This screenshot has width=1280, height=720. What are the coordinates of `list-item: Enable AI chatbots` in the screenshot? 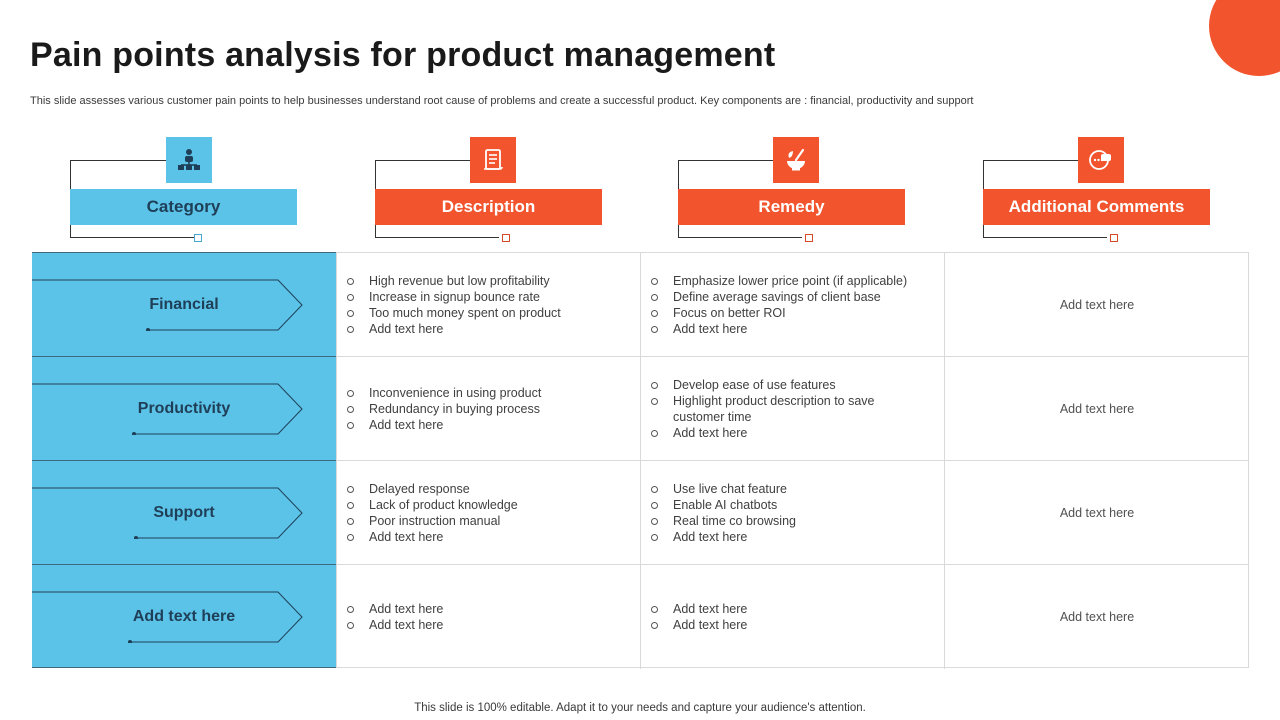 It's located at (781, 505).